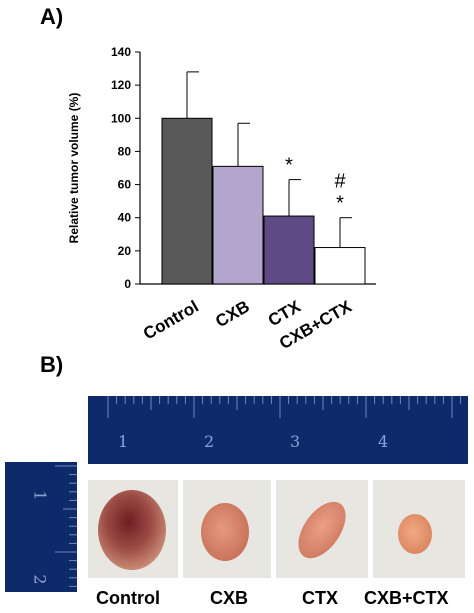 This screenshot has width=474, height=613. What do you see at coordinates (320, 598) in the screenshot?
I see `photo-label-ctx: CTX` at bounding box center [320, 598].